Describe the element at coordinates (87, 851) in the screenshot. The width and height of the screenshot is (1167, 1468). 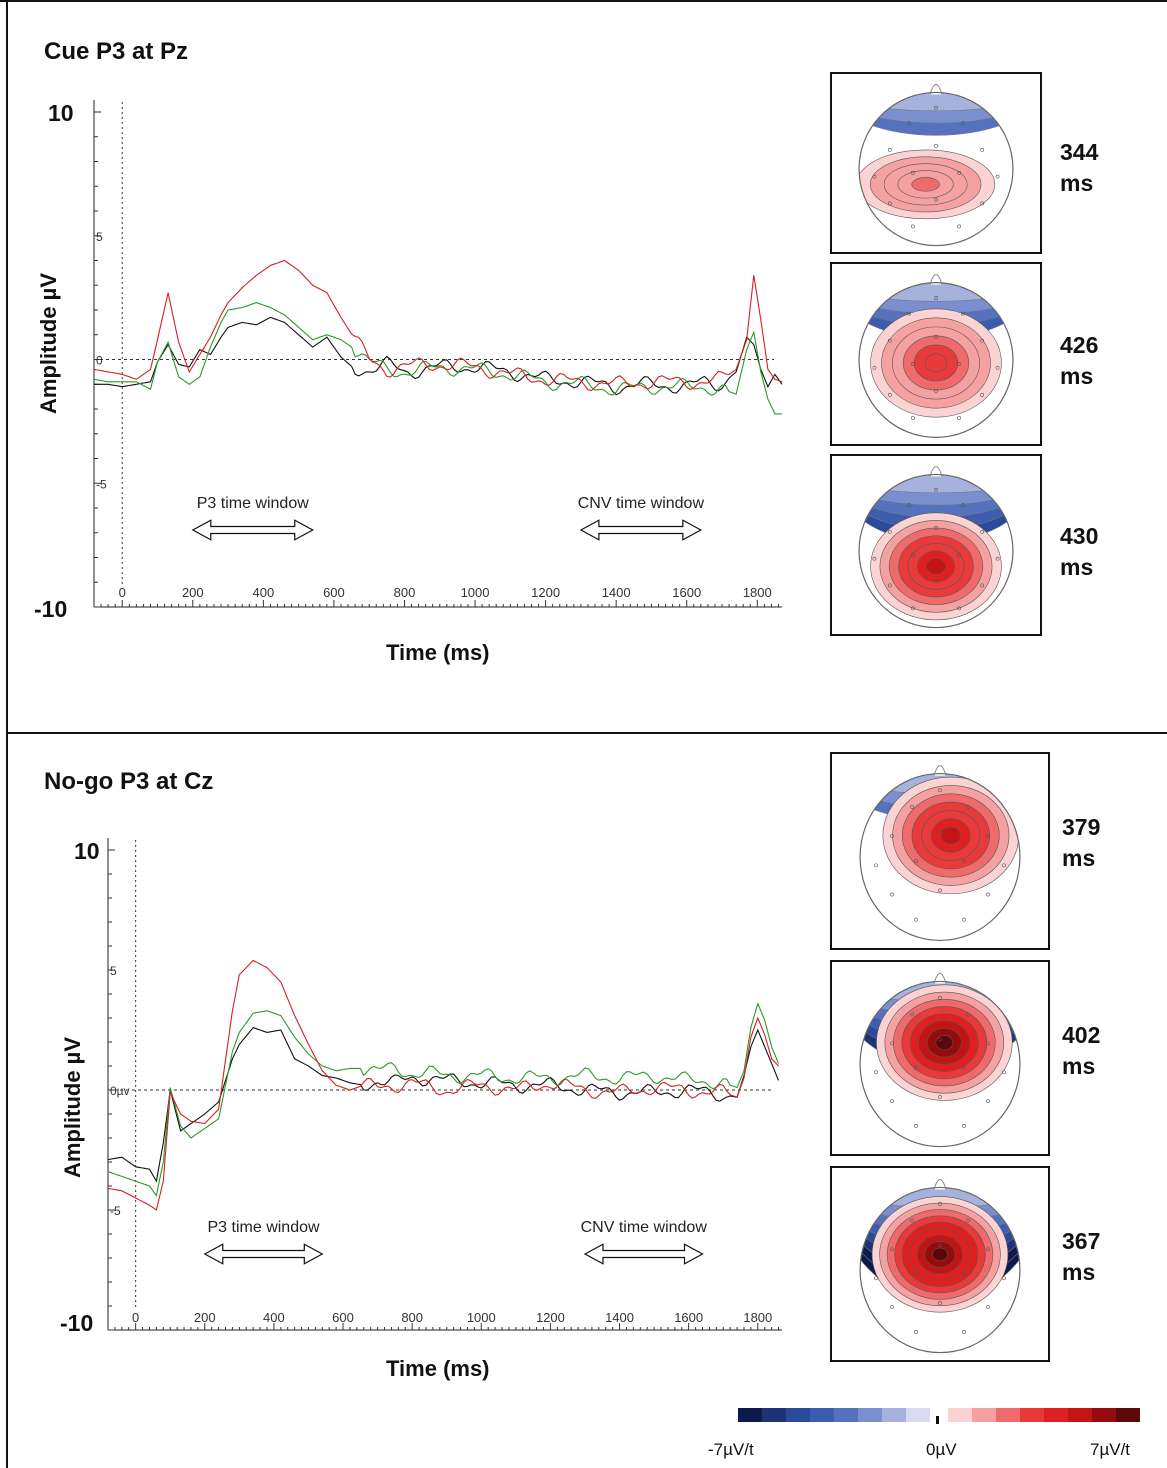
I see `y-max-label-nogo: 10` at that location.